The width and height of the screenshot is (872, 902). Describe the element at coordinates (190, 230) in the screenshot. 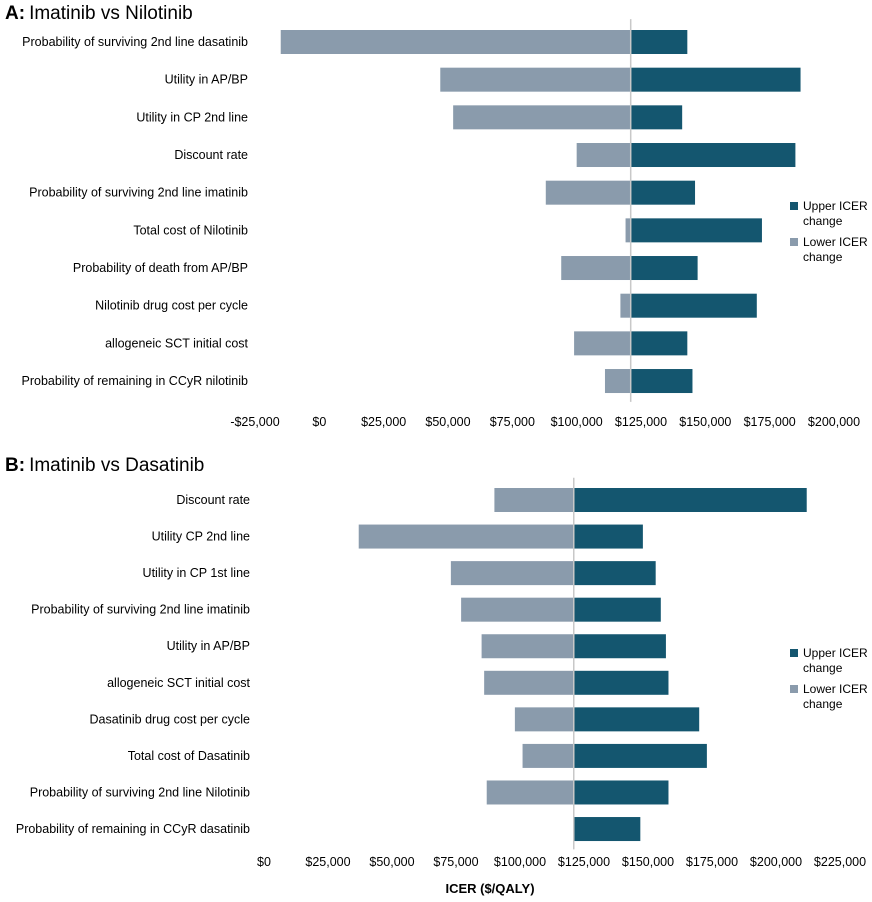

I see `category-label: Total cost of Nilotinib` at that location.